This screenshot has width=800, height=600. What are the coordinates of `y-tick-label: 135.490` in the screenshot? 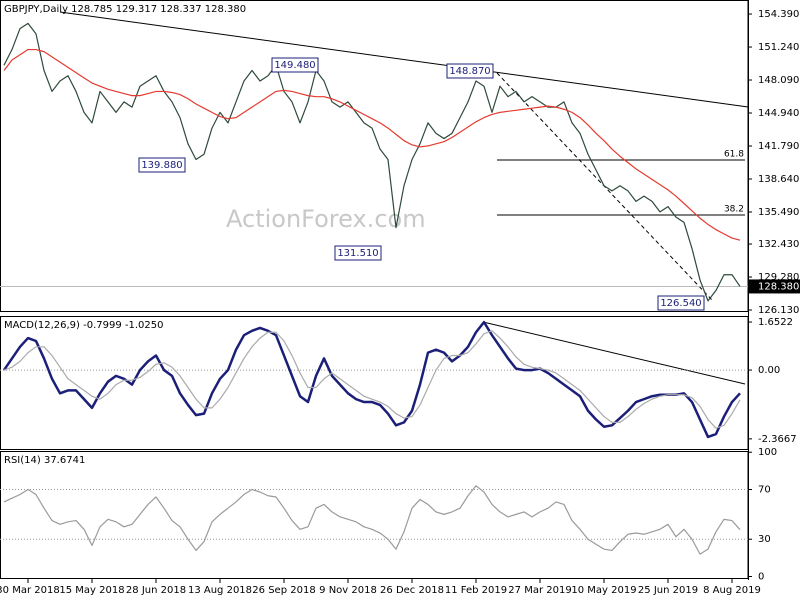 It's located at (778, 212).